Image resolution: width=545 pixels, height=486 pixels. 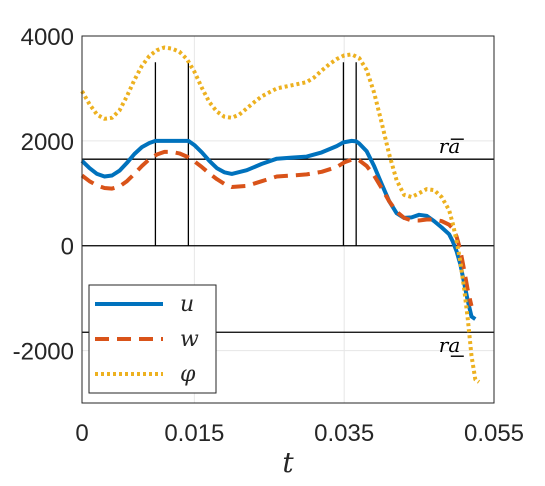 What do you see at coordinates (67, 247) in the screenshot?
I see `y-tick-label-1: 0` at bounding box center [67, 247].